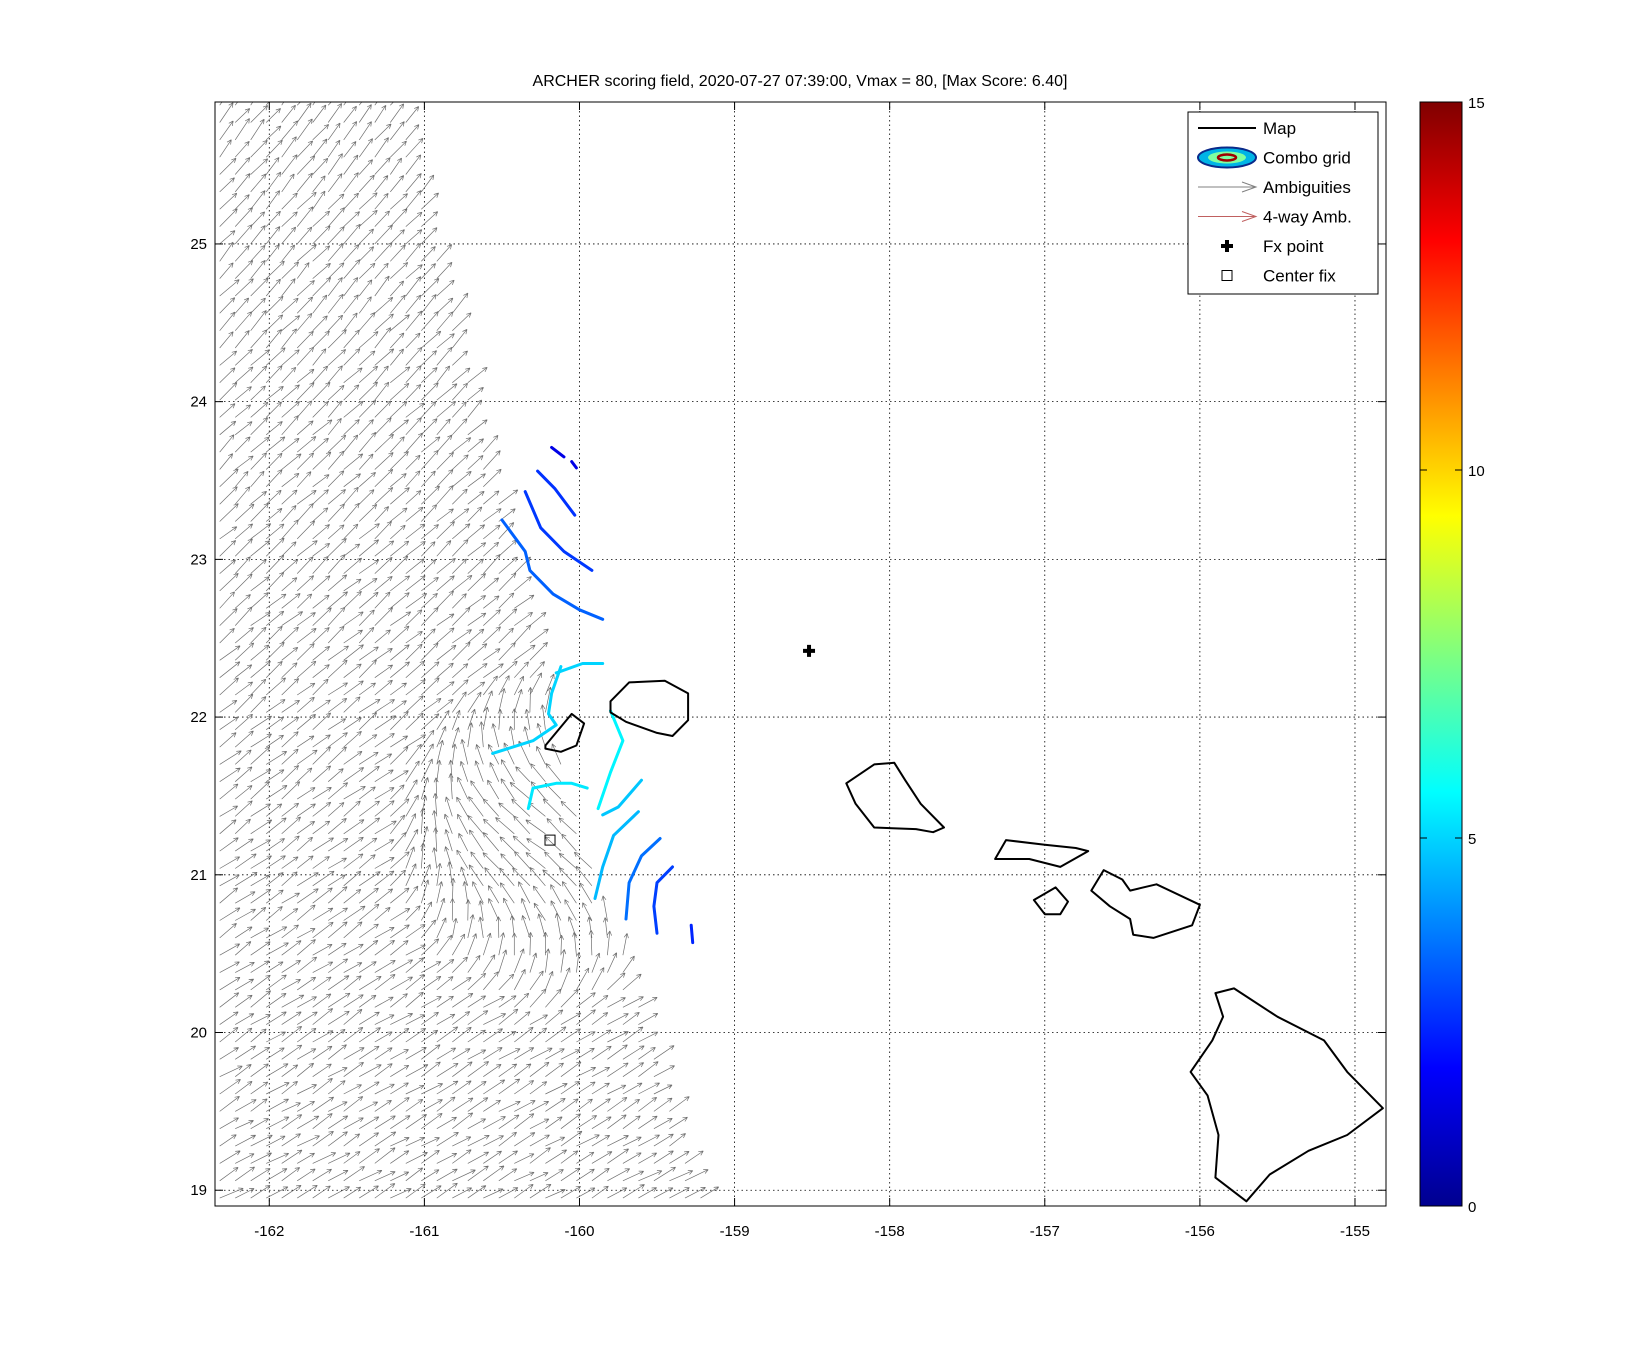 This screenshot has height=1350, width=1646. What do you see at coordinates (1200, 1231) in the screenshot?
I see `x-tick-label: -156` at bounding box center [1200, 1231].